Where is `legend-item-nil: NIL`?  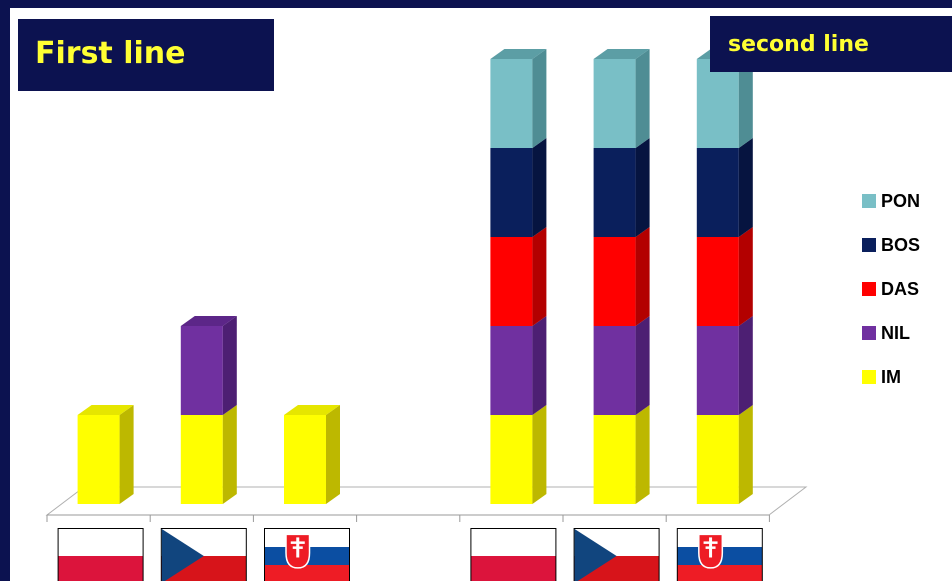 legend-item-nil: NIL is located at coordinates (886, 333).